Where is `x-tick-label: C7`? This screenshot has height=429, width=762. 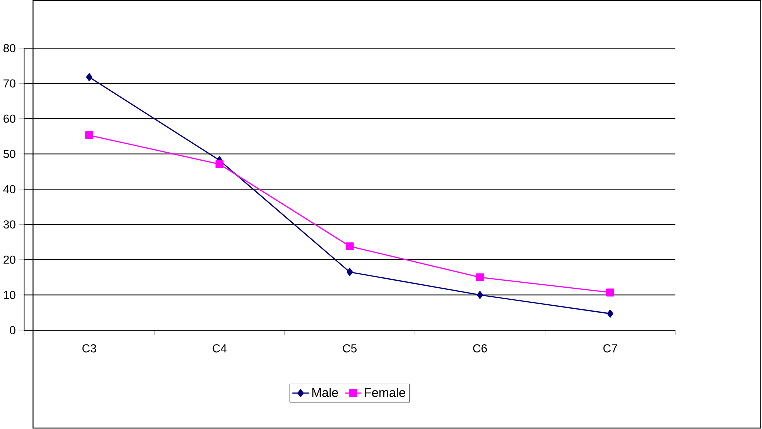
x-tick-label: C7 is located at coordinates (611, 348).